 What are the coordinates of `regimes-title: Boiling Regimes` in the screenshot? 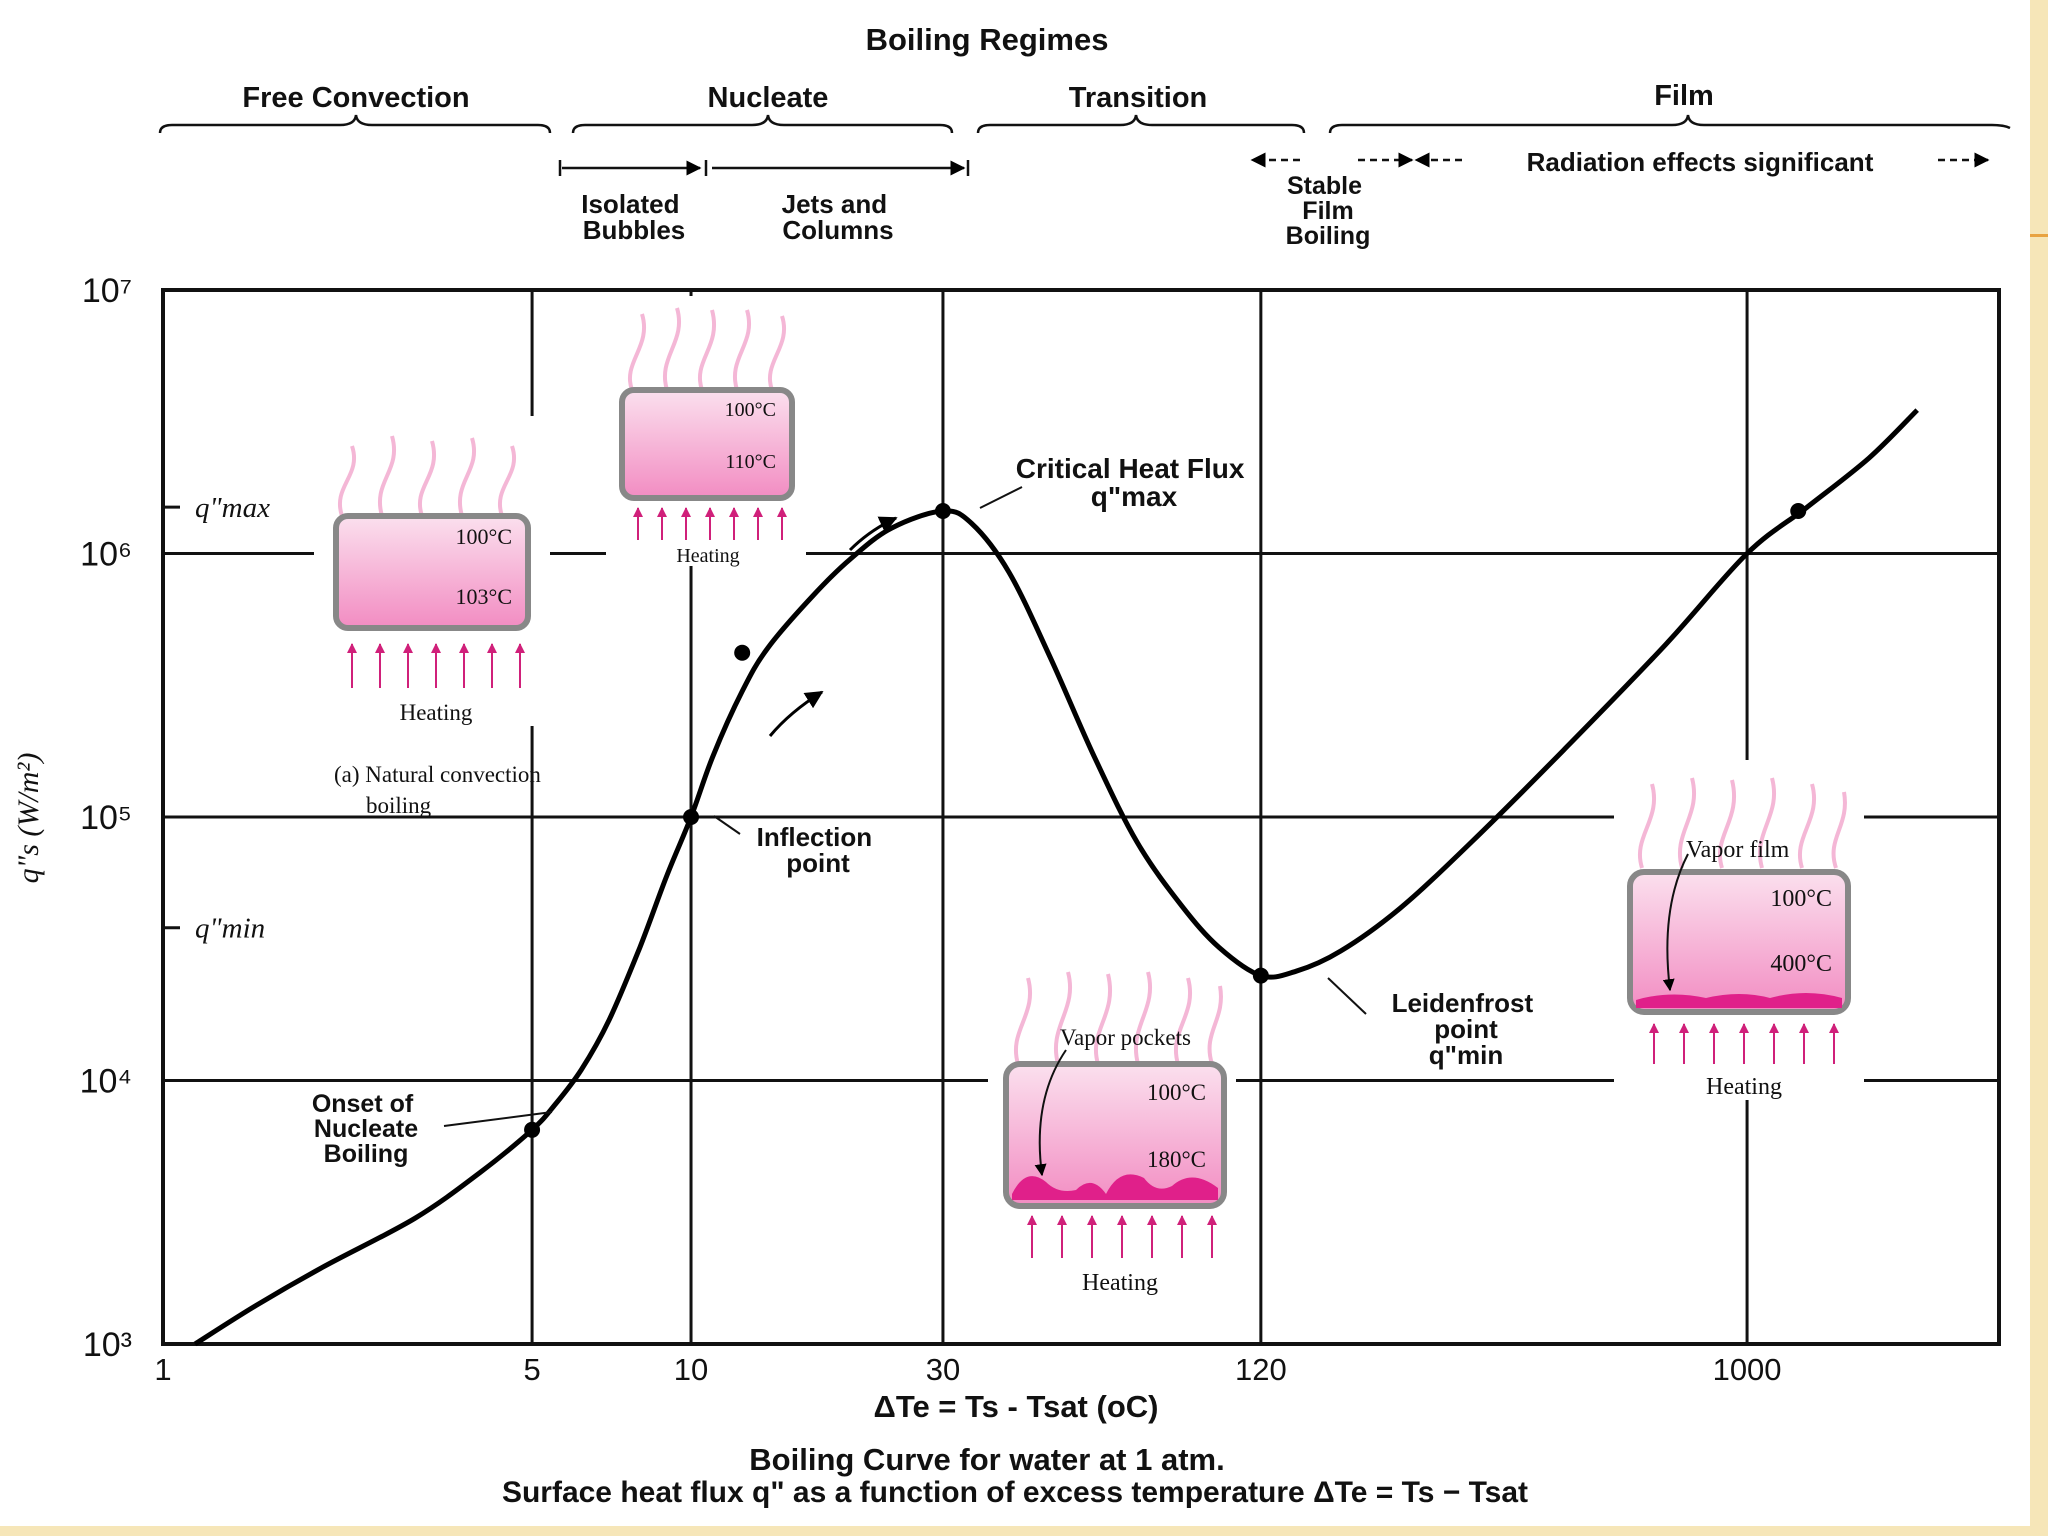 It's located at (987, 39).